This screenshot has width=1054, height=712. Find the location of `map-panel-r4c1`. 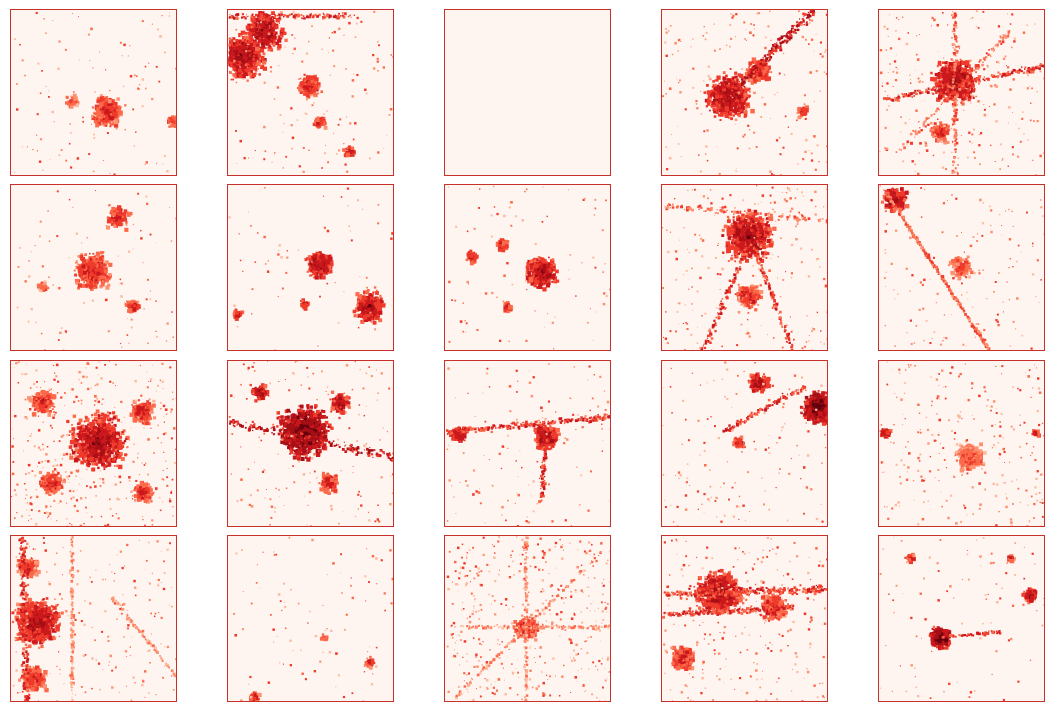

map-panel-r4c1 is located at coordinates (93, 618).